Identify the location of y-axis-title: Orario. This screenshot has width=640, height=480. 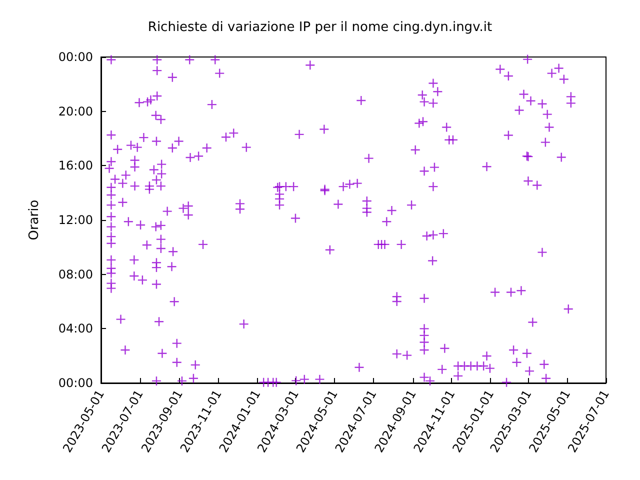
(34, 220).